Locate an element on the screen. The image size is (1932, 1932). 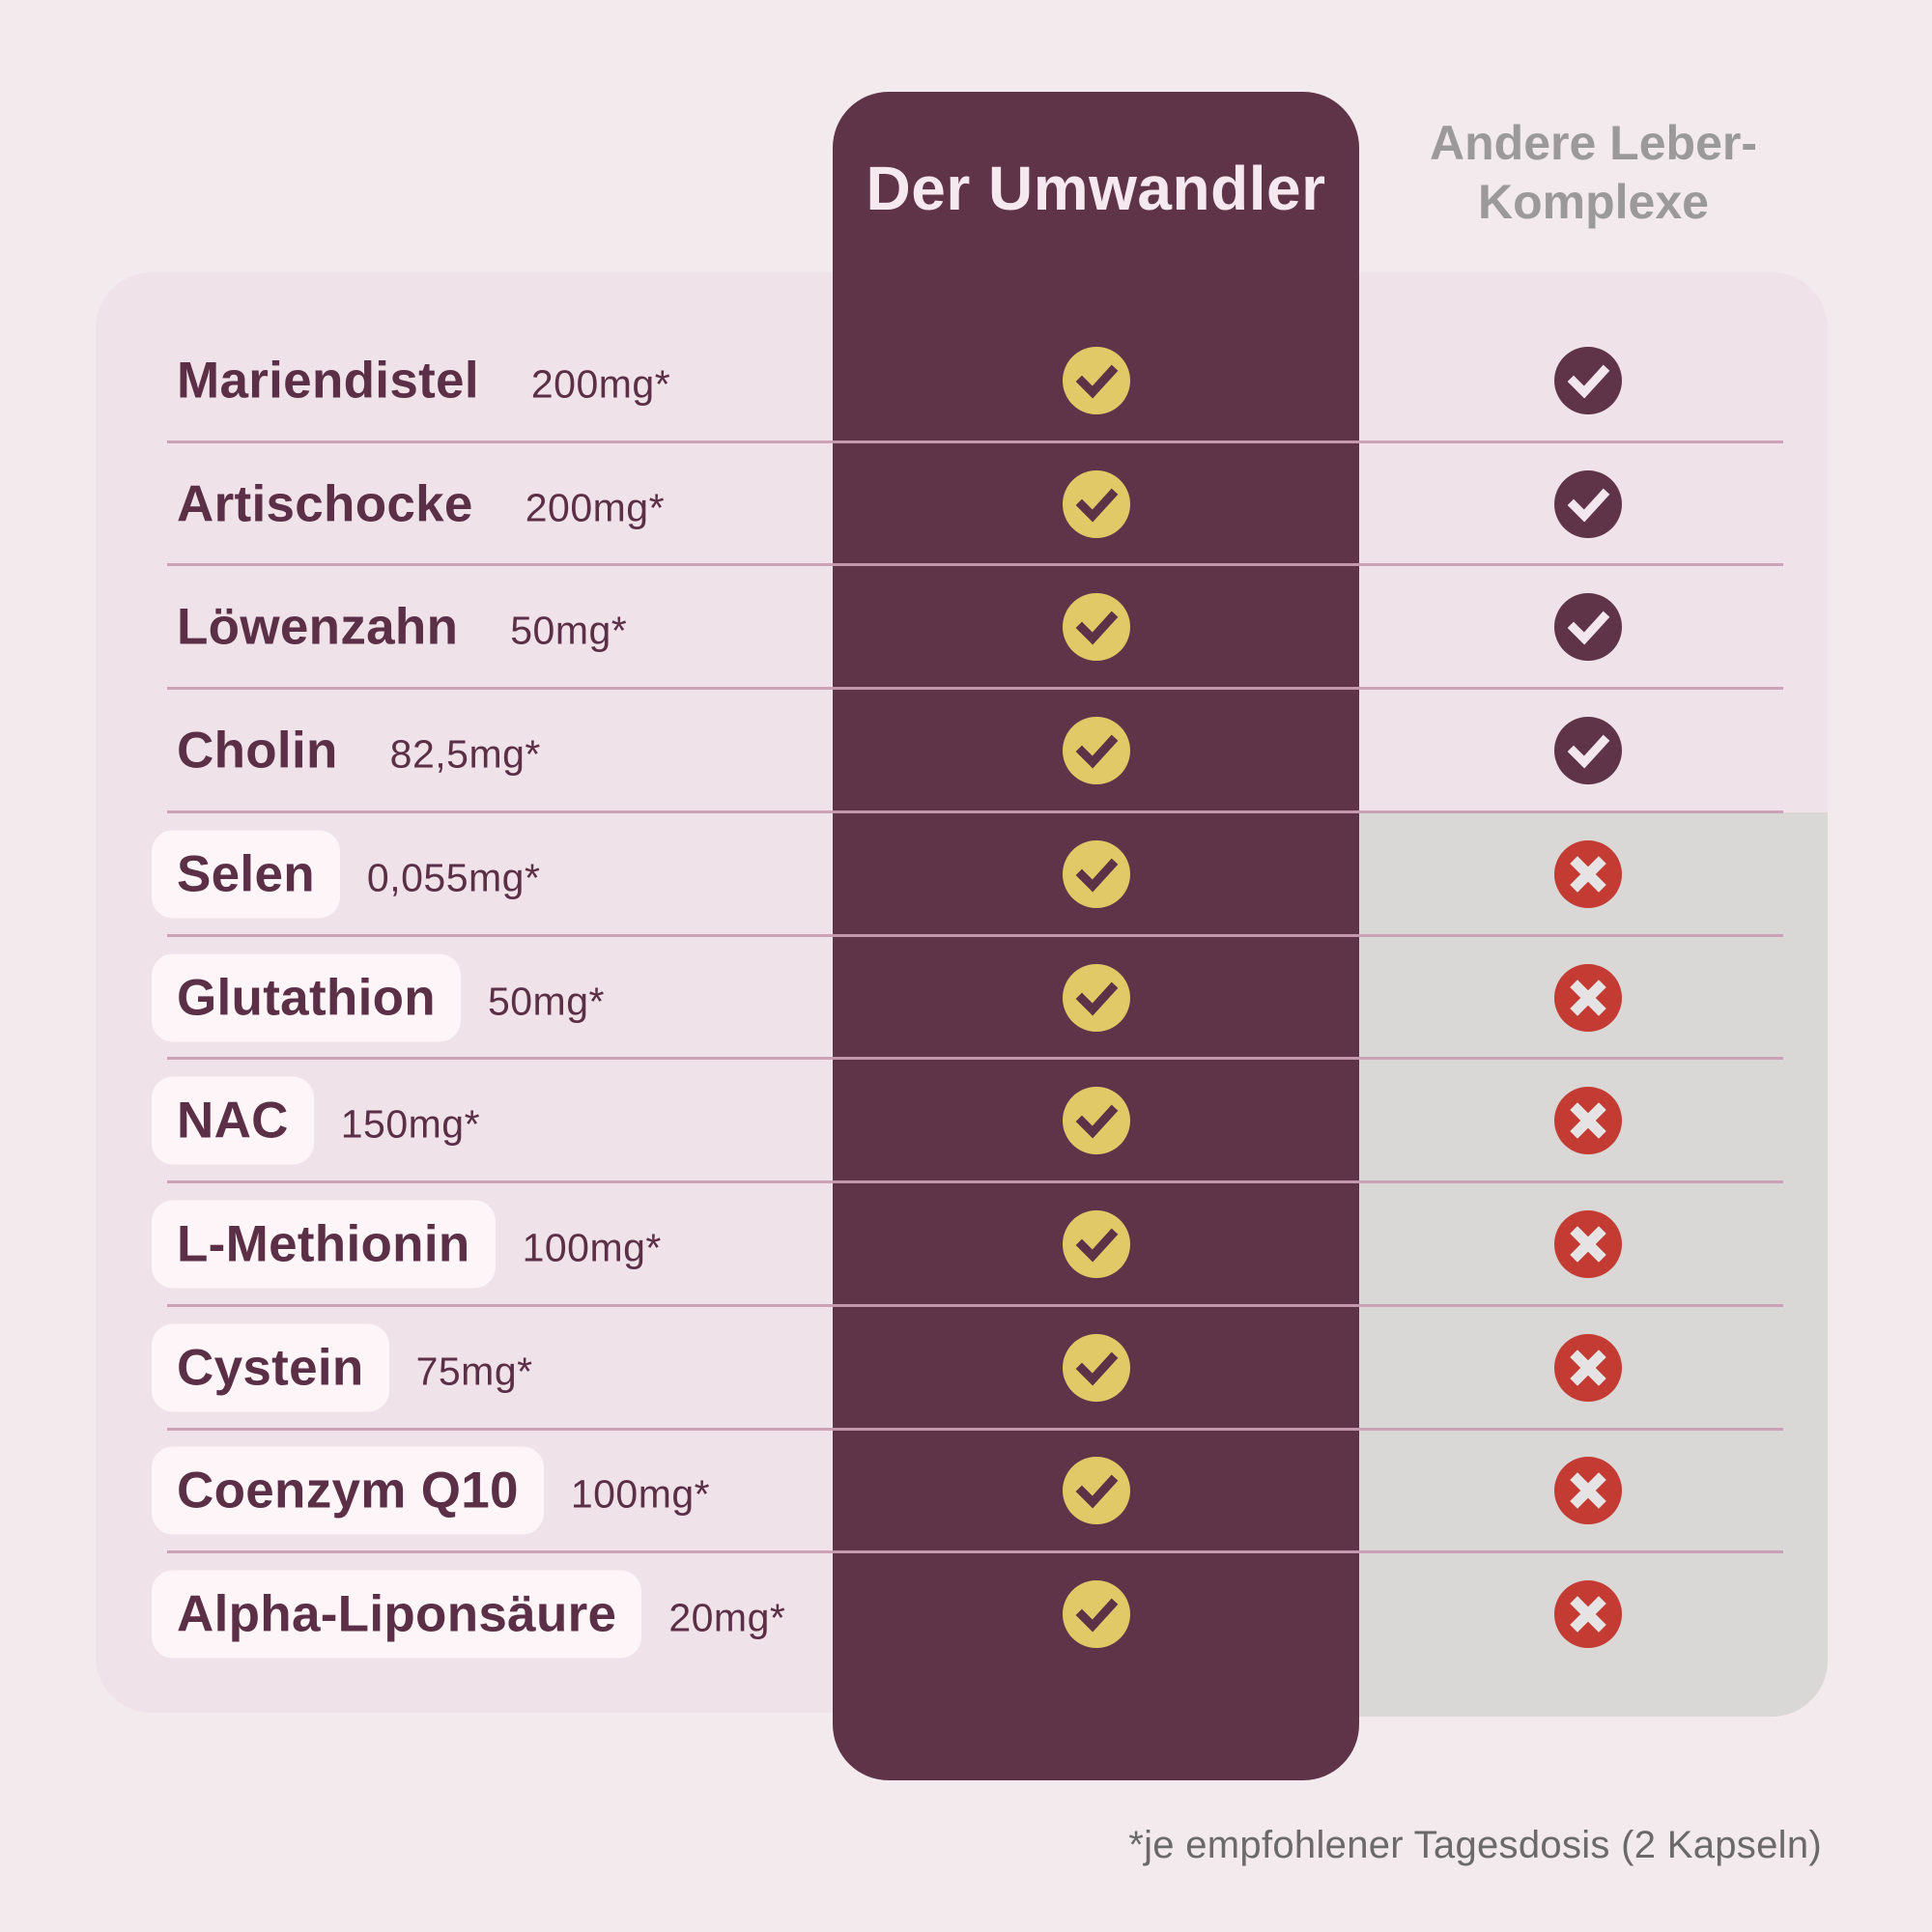
ingredient-label: Cystein 75mg* is located at coordinates (342, 1367).